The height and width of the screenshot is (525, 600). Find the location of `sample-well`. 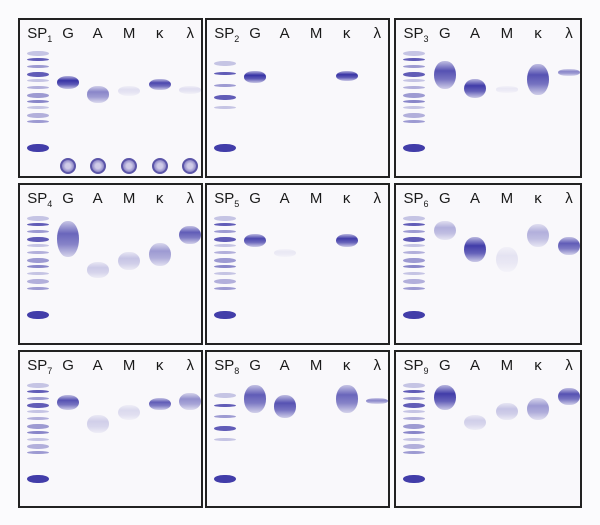

sample-well is located at coordinates (190, 166).